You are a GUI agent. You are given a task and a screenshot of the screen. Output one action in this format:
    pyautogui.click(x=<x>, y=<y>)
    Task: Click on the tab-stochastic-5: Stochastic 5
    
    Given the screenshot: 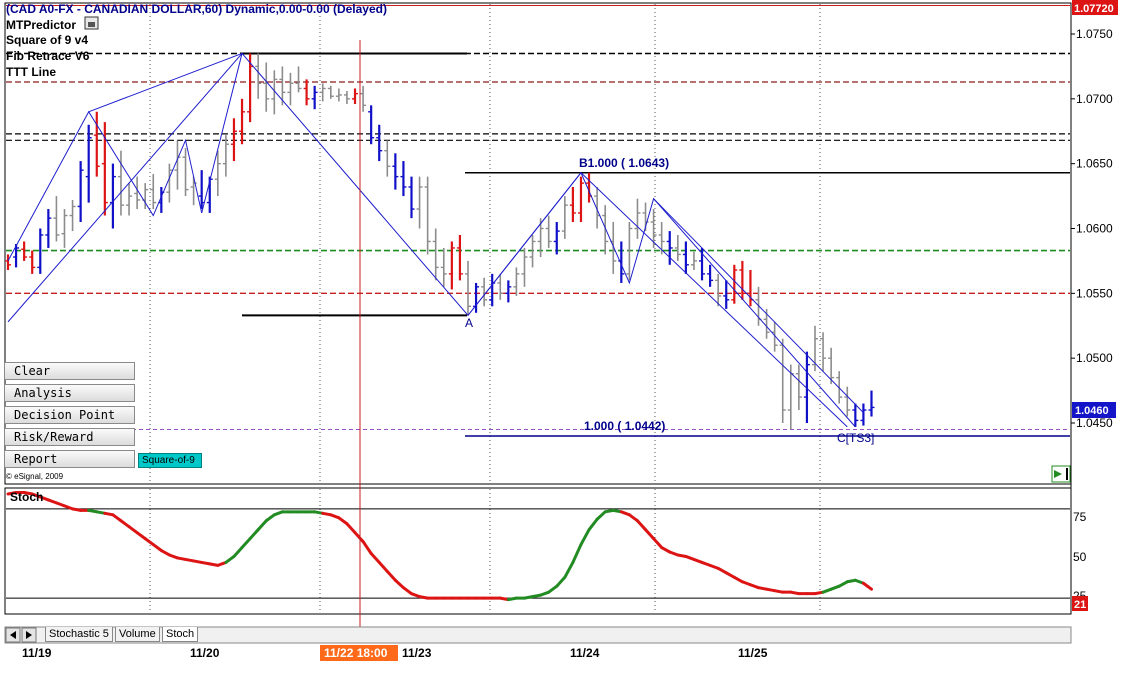 What is the action you would take?
    pyautogui.click(x=79, y=634)
    